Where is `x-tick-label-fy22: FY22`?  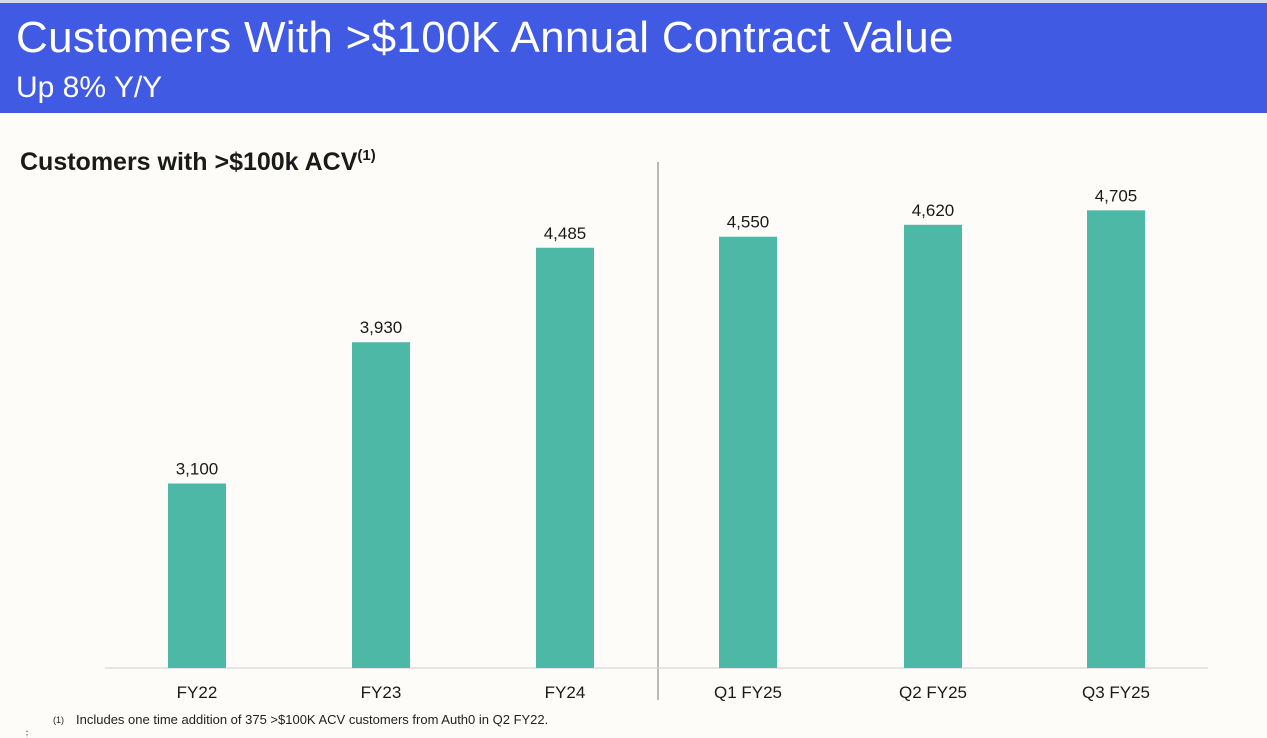 x-tick-label-fy22: FY22 is located at coordinates (197, 692).